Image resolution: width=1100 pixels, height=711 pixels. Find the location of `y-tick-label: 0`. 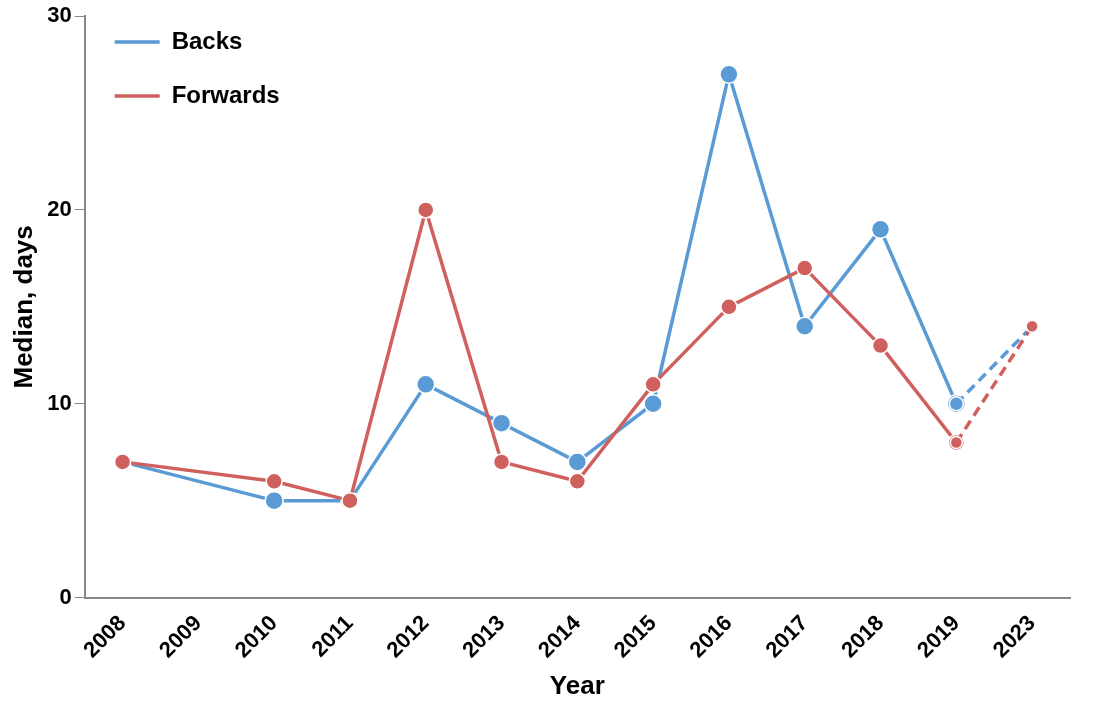

y-tick-label: 0 is located at coordinates (65, 596).